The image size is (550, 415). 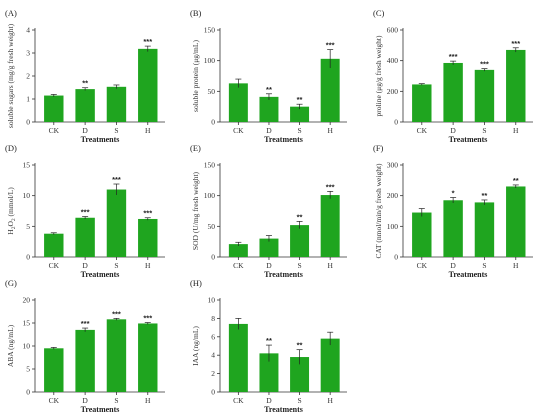 What do you see at coordinates (11, 283) in the screenshot?
I see `panel-label: (G)` at bounding box center [11, 283].